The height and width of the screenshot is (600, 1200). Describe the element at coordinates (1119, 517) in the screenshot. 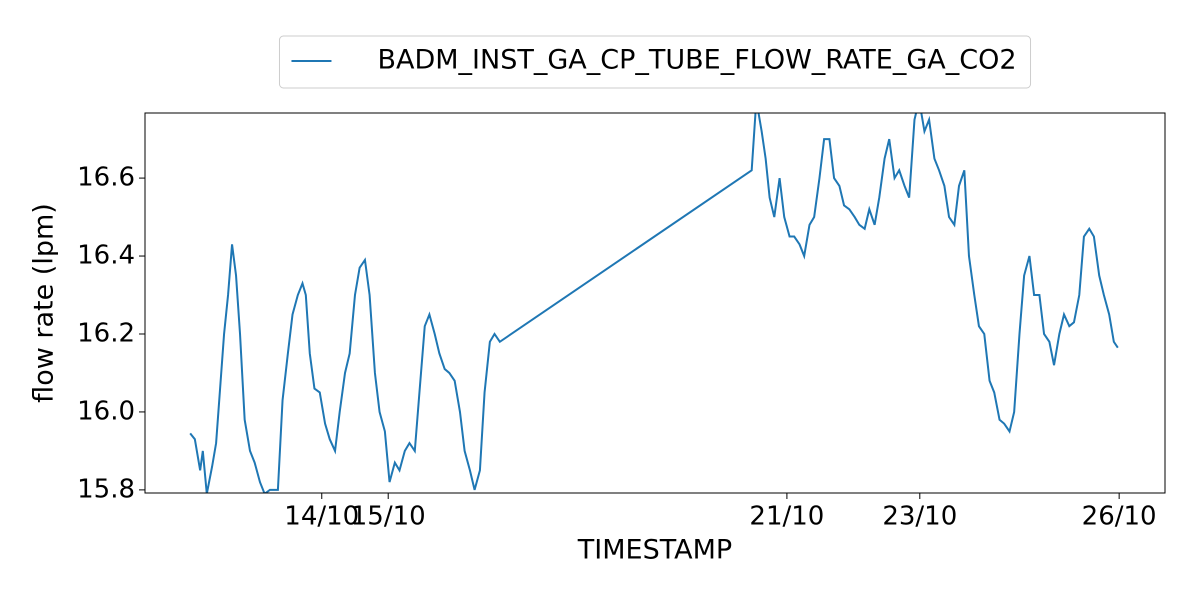

I see `x-tick-label: 26/10` at that location.